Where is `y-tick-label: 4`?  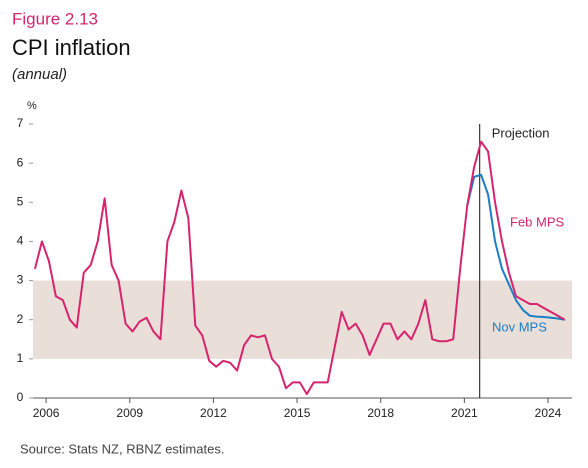
y-tick-label: 4 is located at coordinates (20, 241).